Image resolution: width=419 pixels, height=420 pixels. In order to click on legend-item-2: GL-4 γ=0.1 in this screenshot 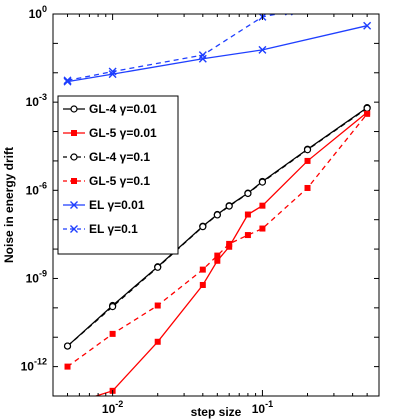, I will do `click(106, 157)`.